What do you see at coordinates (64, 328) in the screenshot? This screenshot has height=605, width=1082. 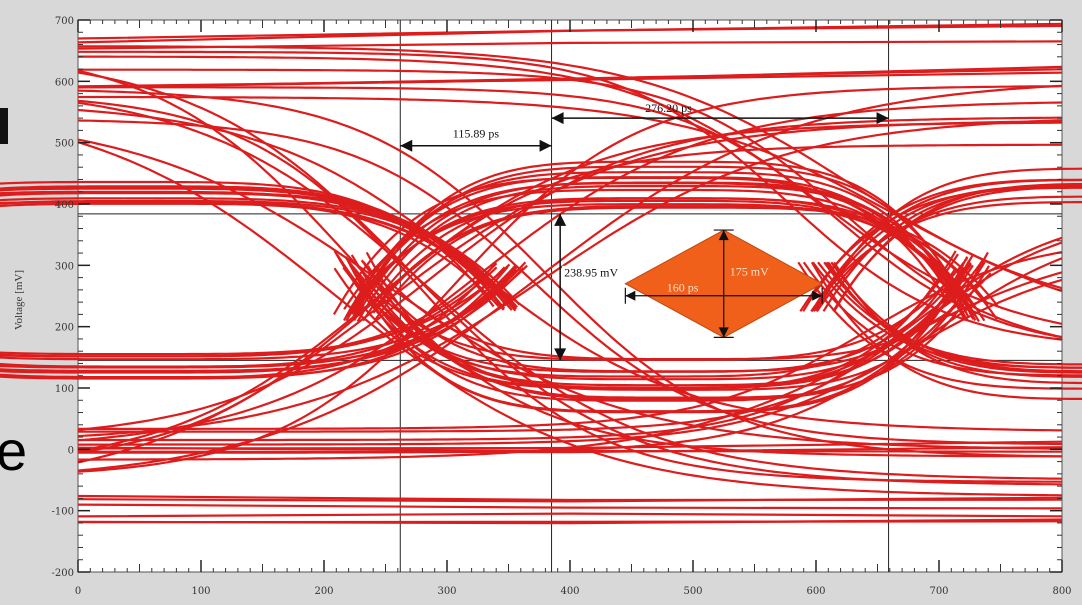 I see `y-tick-label: 200` at bounding box center [64, 328].